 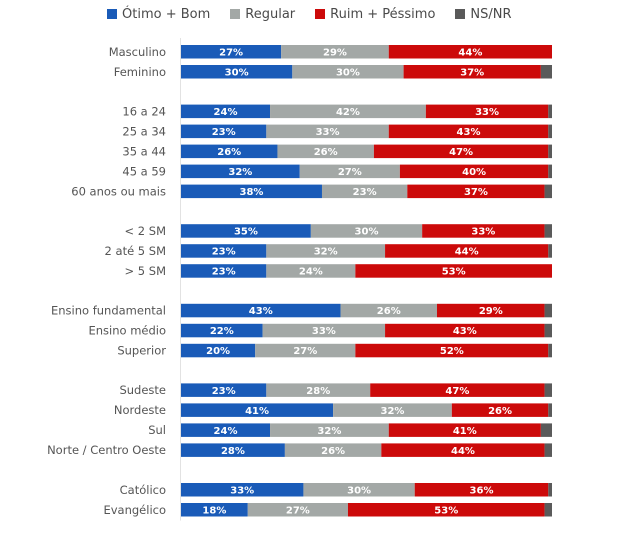 What do you see at coordinates (350, 430) in the screenshot?
I see `bar-row-sul: Sul 24% 32% 41%` at bounding box center [350, 430].